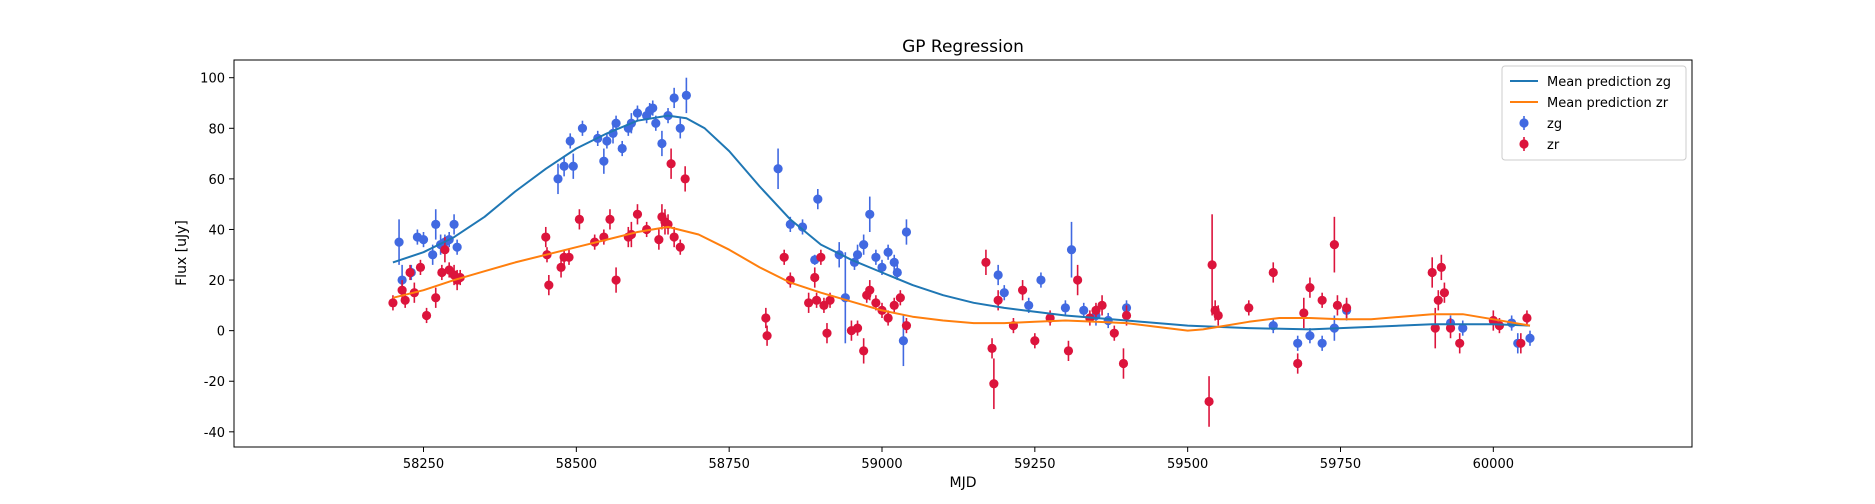  What do you see at coordinates (212, 79) in the screenshot?
I see `y-tick-label: 100` at bounding box center [212, 79].